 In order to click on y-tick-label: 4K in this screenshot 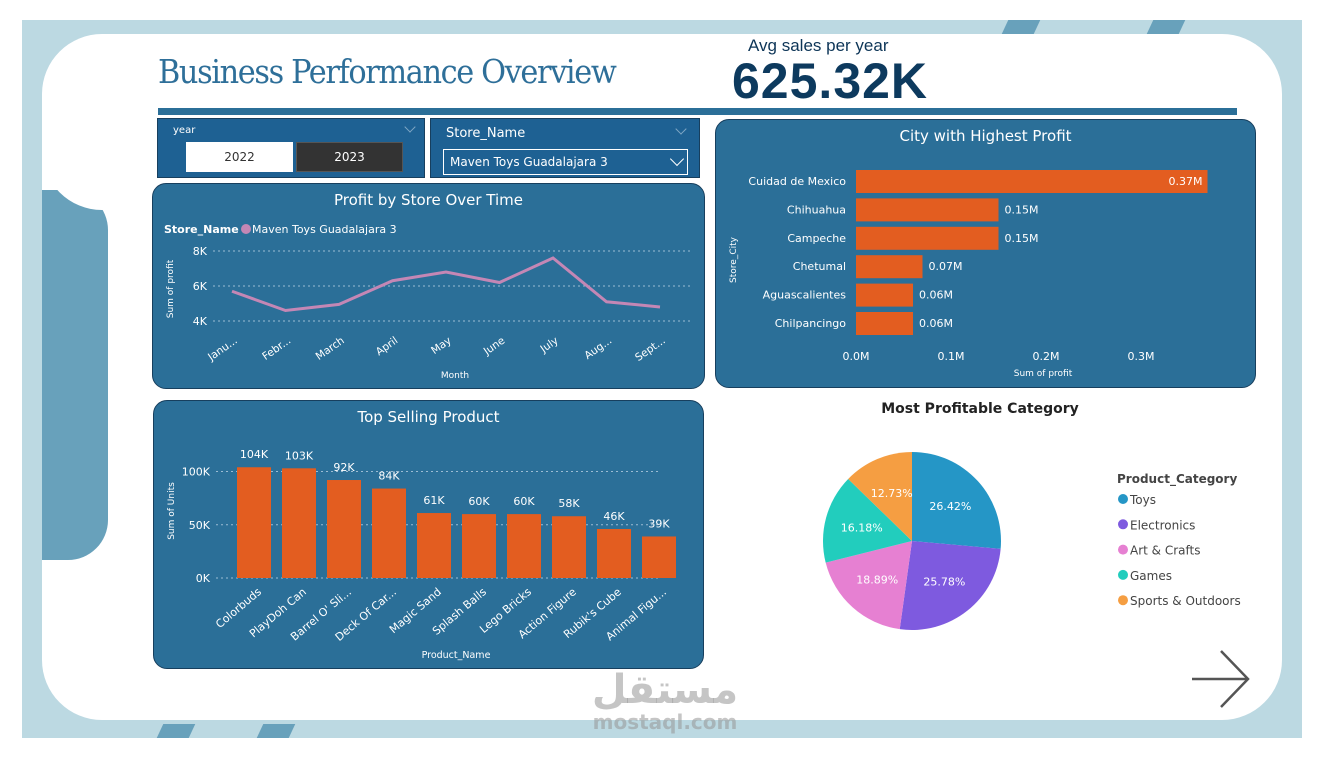, I will do `click(200, 321)`.